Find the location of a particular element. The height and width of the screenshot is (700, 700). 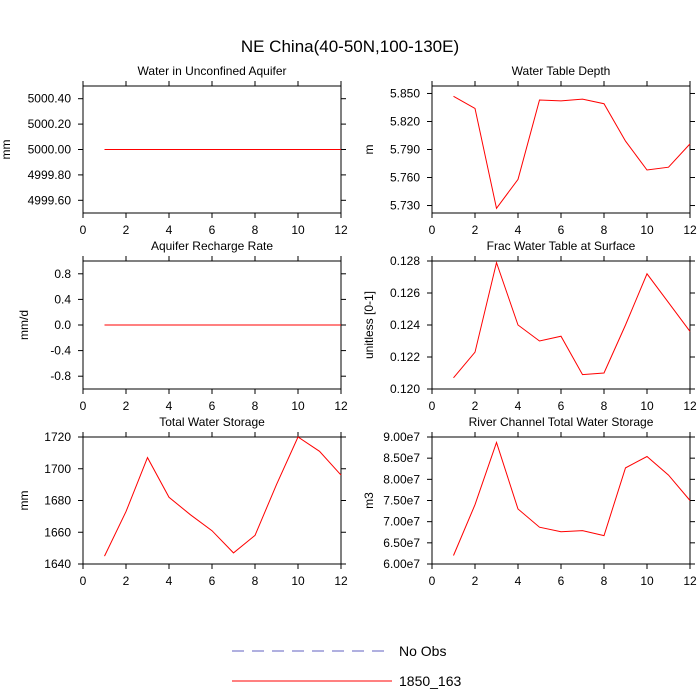

y-tick-label: 4999.80 is located at coordinates (50, 175).